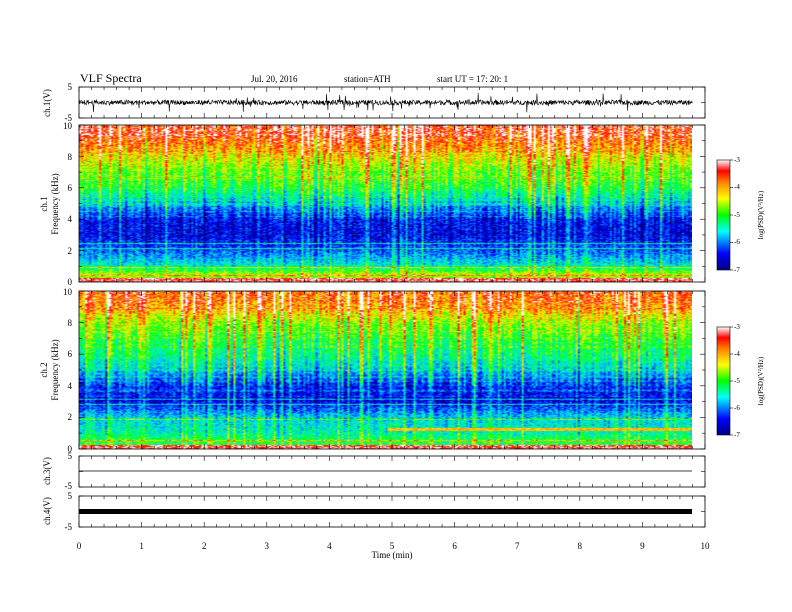 The height and width of the screenshot is (612, 792). What do you see at coordinates (70, 449) in the screenshot?
I see `ch2-spec-tick-0: 0` at bounding box center [70, 449].